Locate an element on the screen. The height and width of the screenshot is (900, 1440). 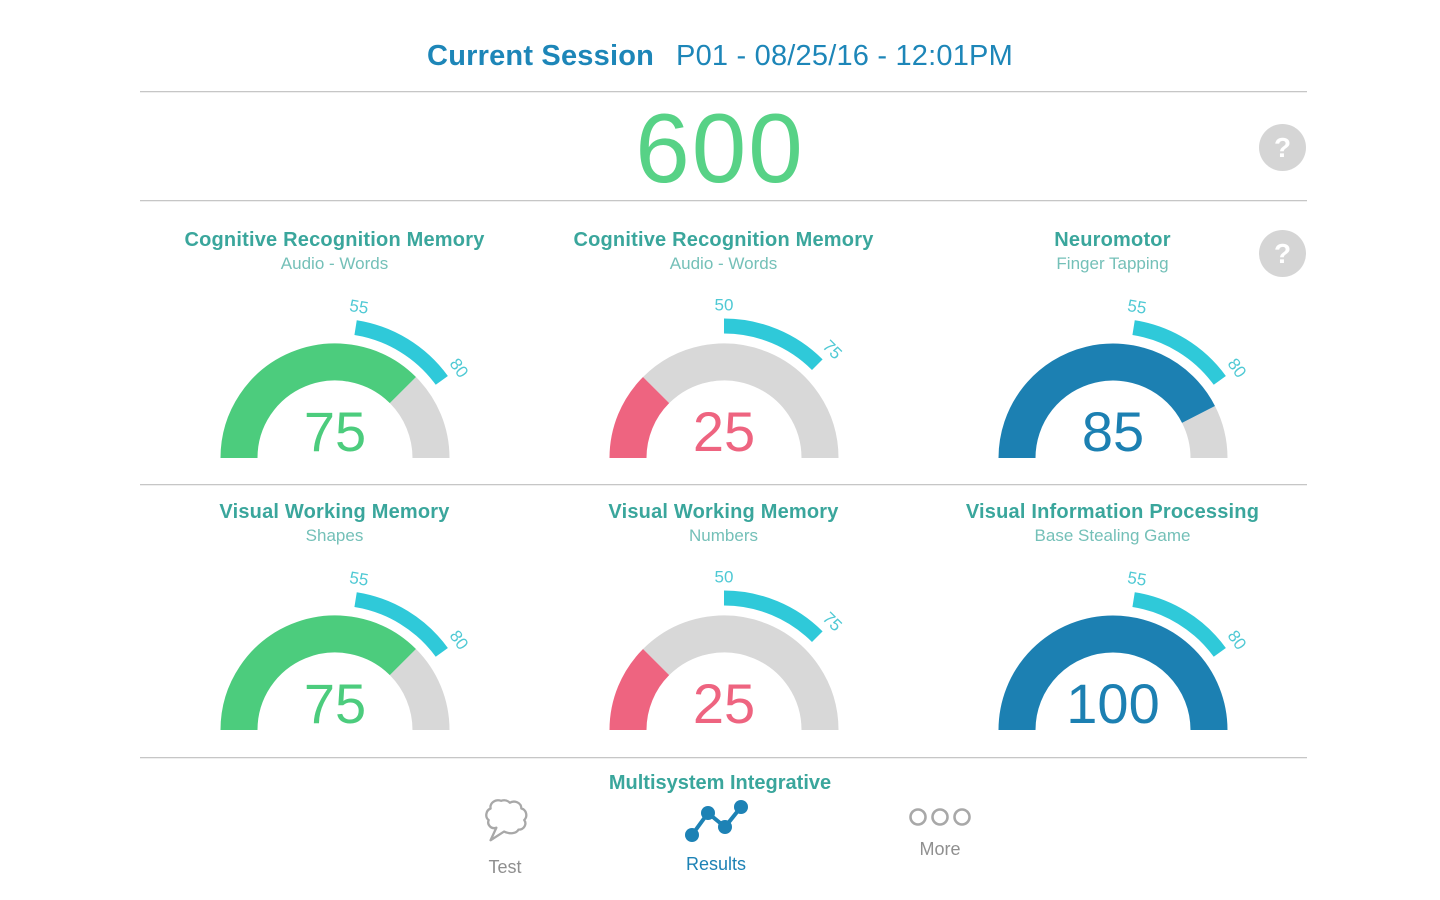
gauge-subtitle: Numbers is located at coordinates (723, 535).